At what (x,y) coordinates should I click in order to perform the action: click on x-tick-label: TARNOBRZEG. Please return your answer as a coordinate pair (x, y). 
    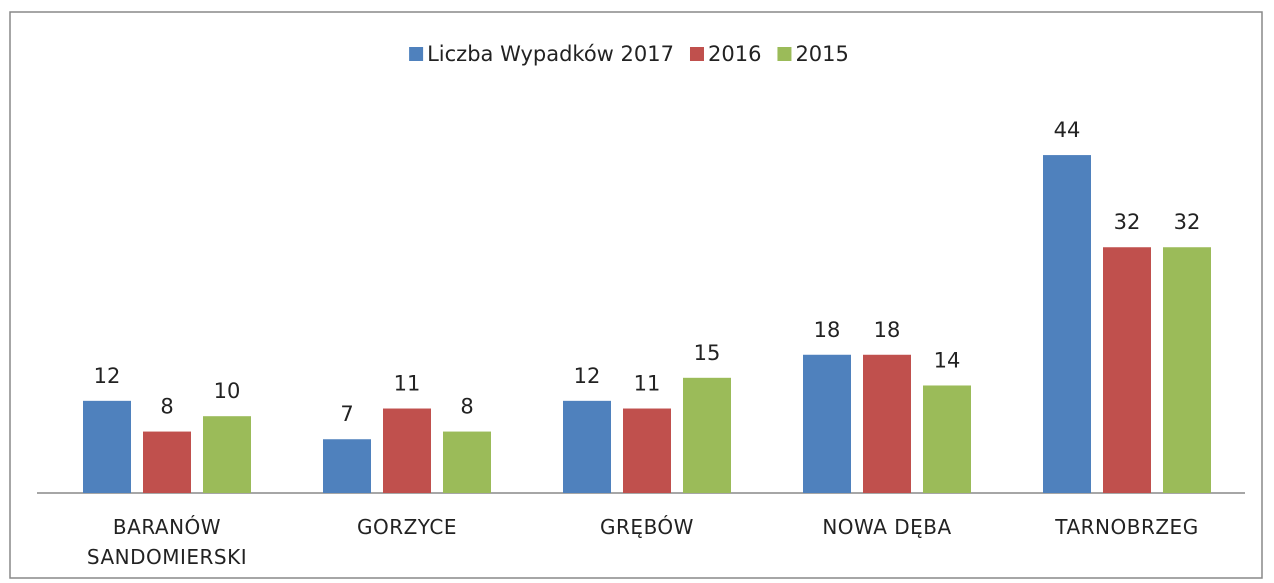
    Looking at the image, I should click on (1127, 527).